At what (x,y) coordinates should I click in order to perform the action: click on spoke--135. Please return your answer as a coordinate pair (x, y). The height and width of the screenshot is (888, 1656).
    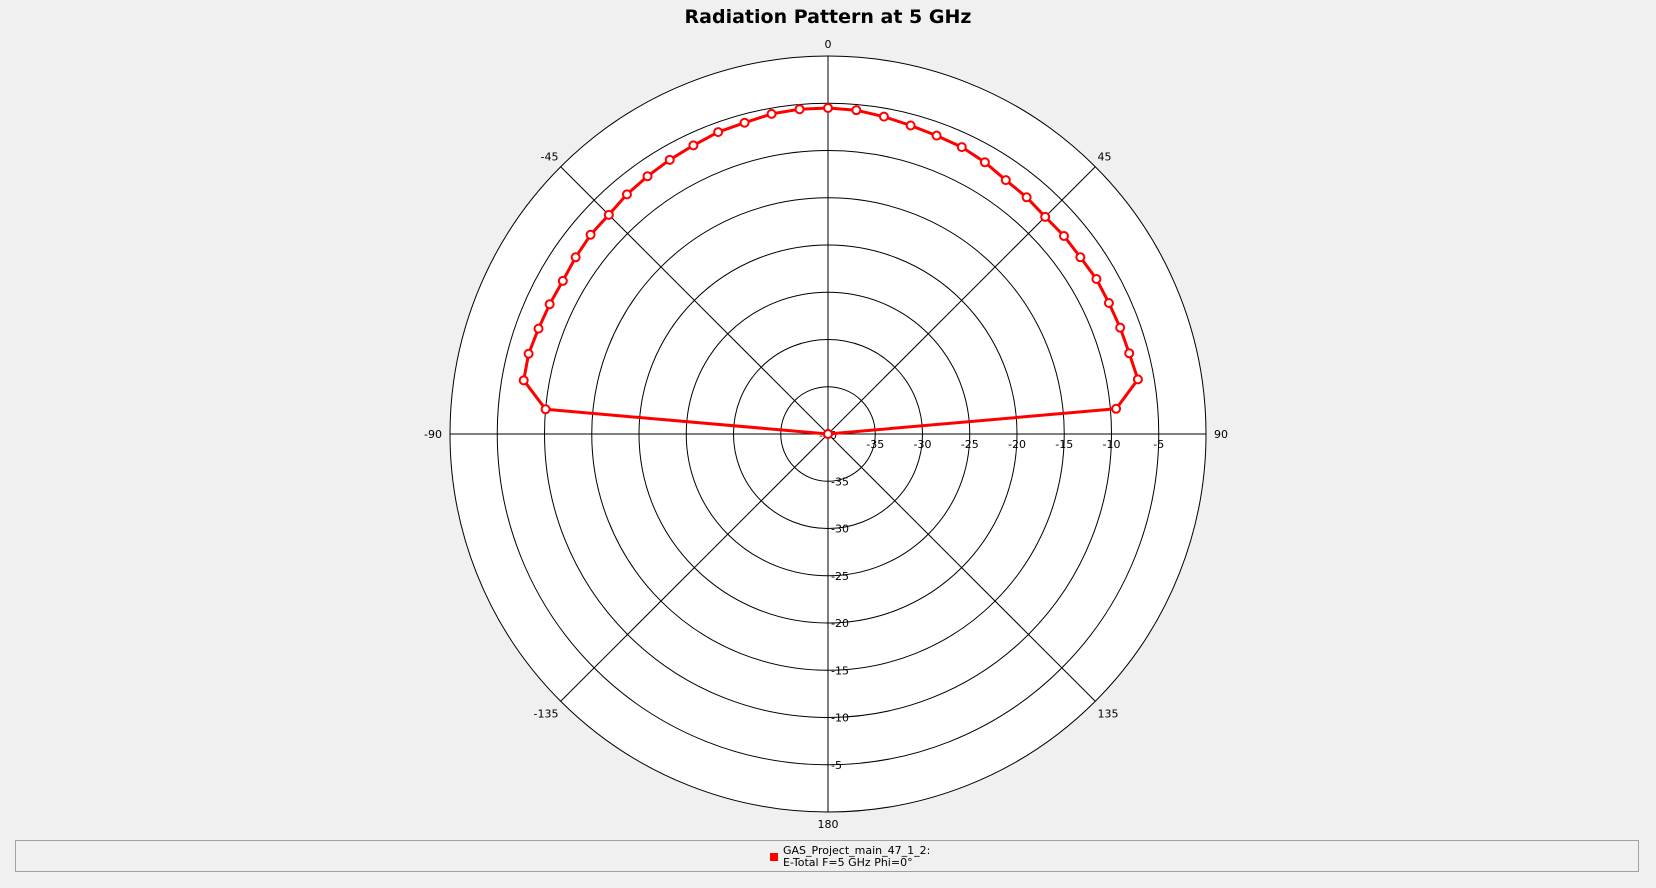
    Looking at the image, I should click on (694, 567).